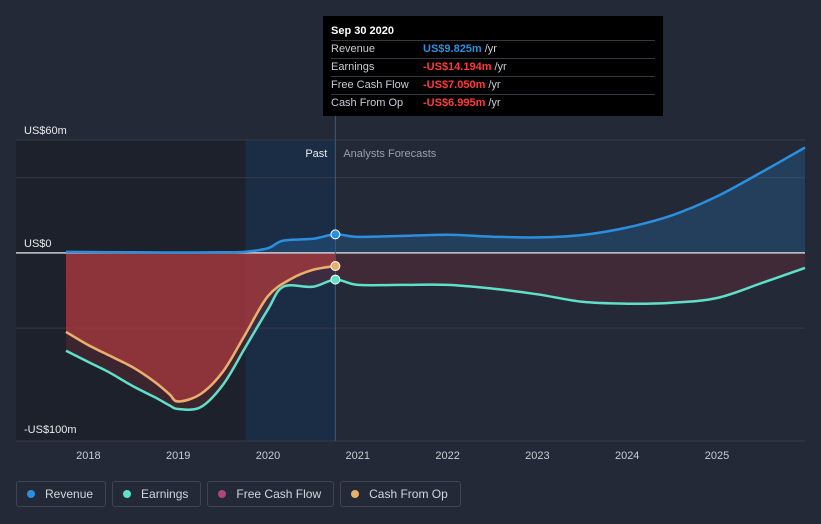 The height and width of the screenshot is (524, 821). I want to click on forecast-label: Analysts Forecasts, so click(389, 154).